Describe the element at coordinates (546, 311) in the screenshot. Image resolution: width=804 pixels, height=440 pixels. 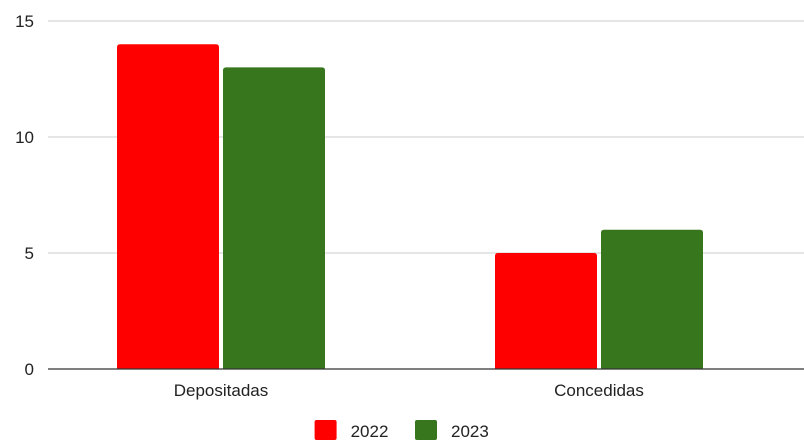
I see `bar-concedidas-2022` at that location.